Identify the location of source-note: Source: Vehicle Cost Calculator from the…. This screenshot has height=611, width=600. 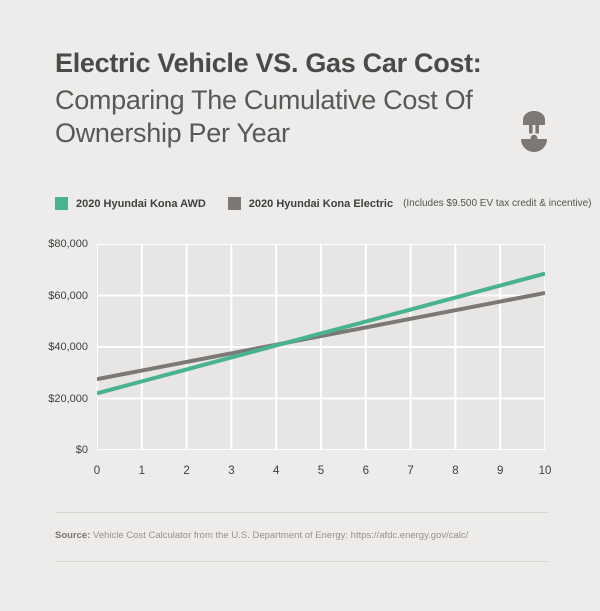
(301, 537).